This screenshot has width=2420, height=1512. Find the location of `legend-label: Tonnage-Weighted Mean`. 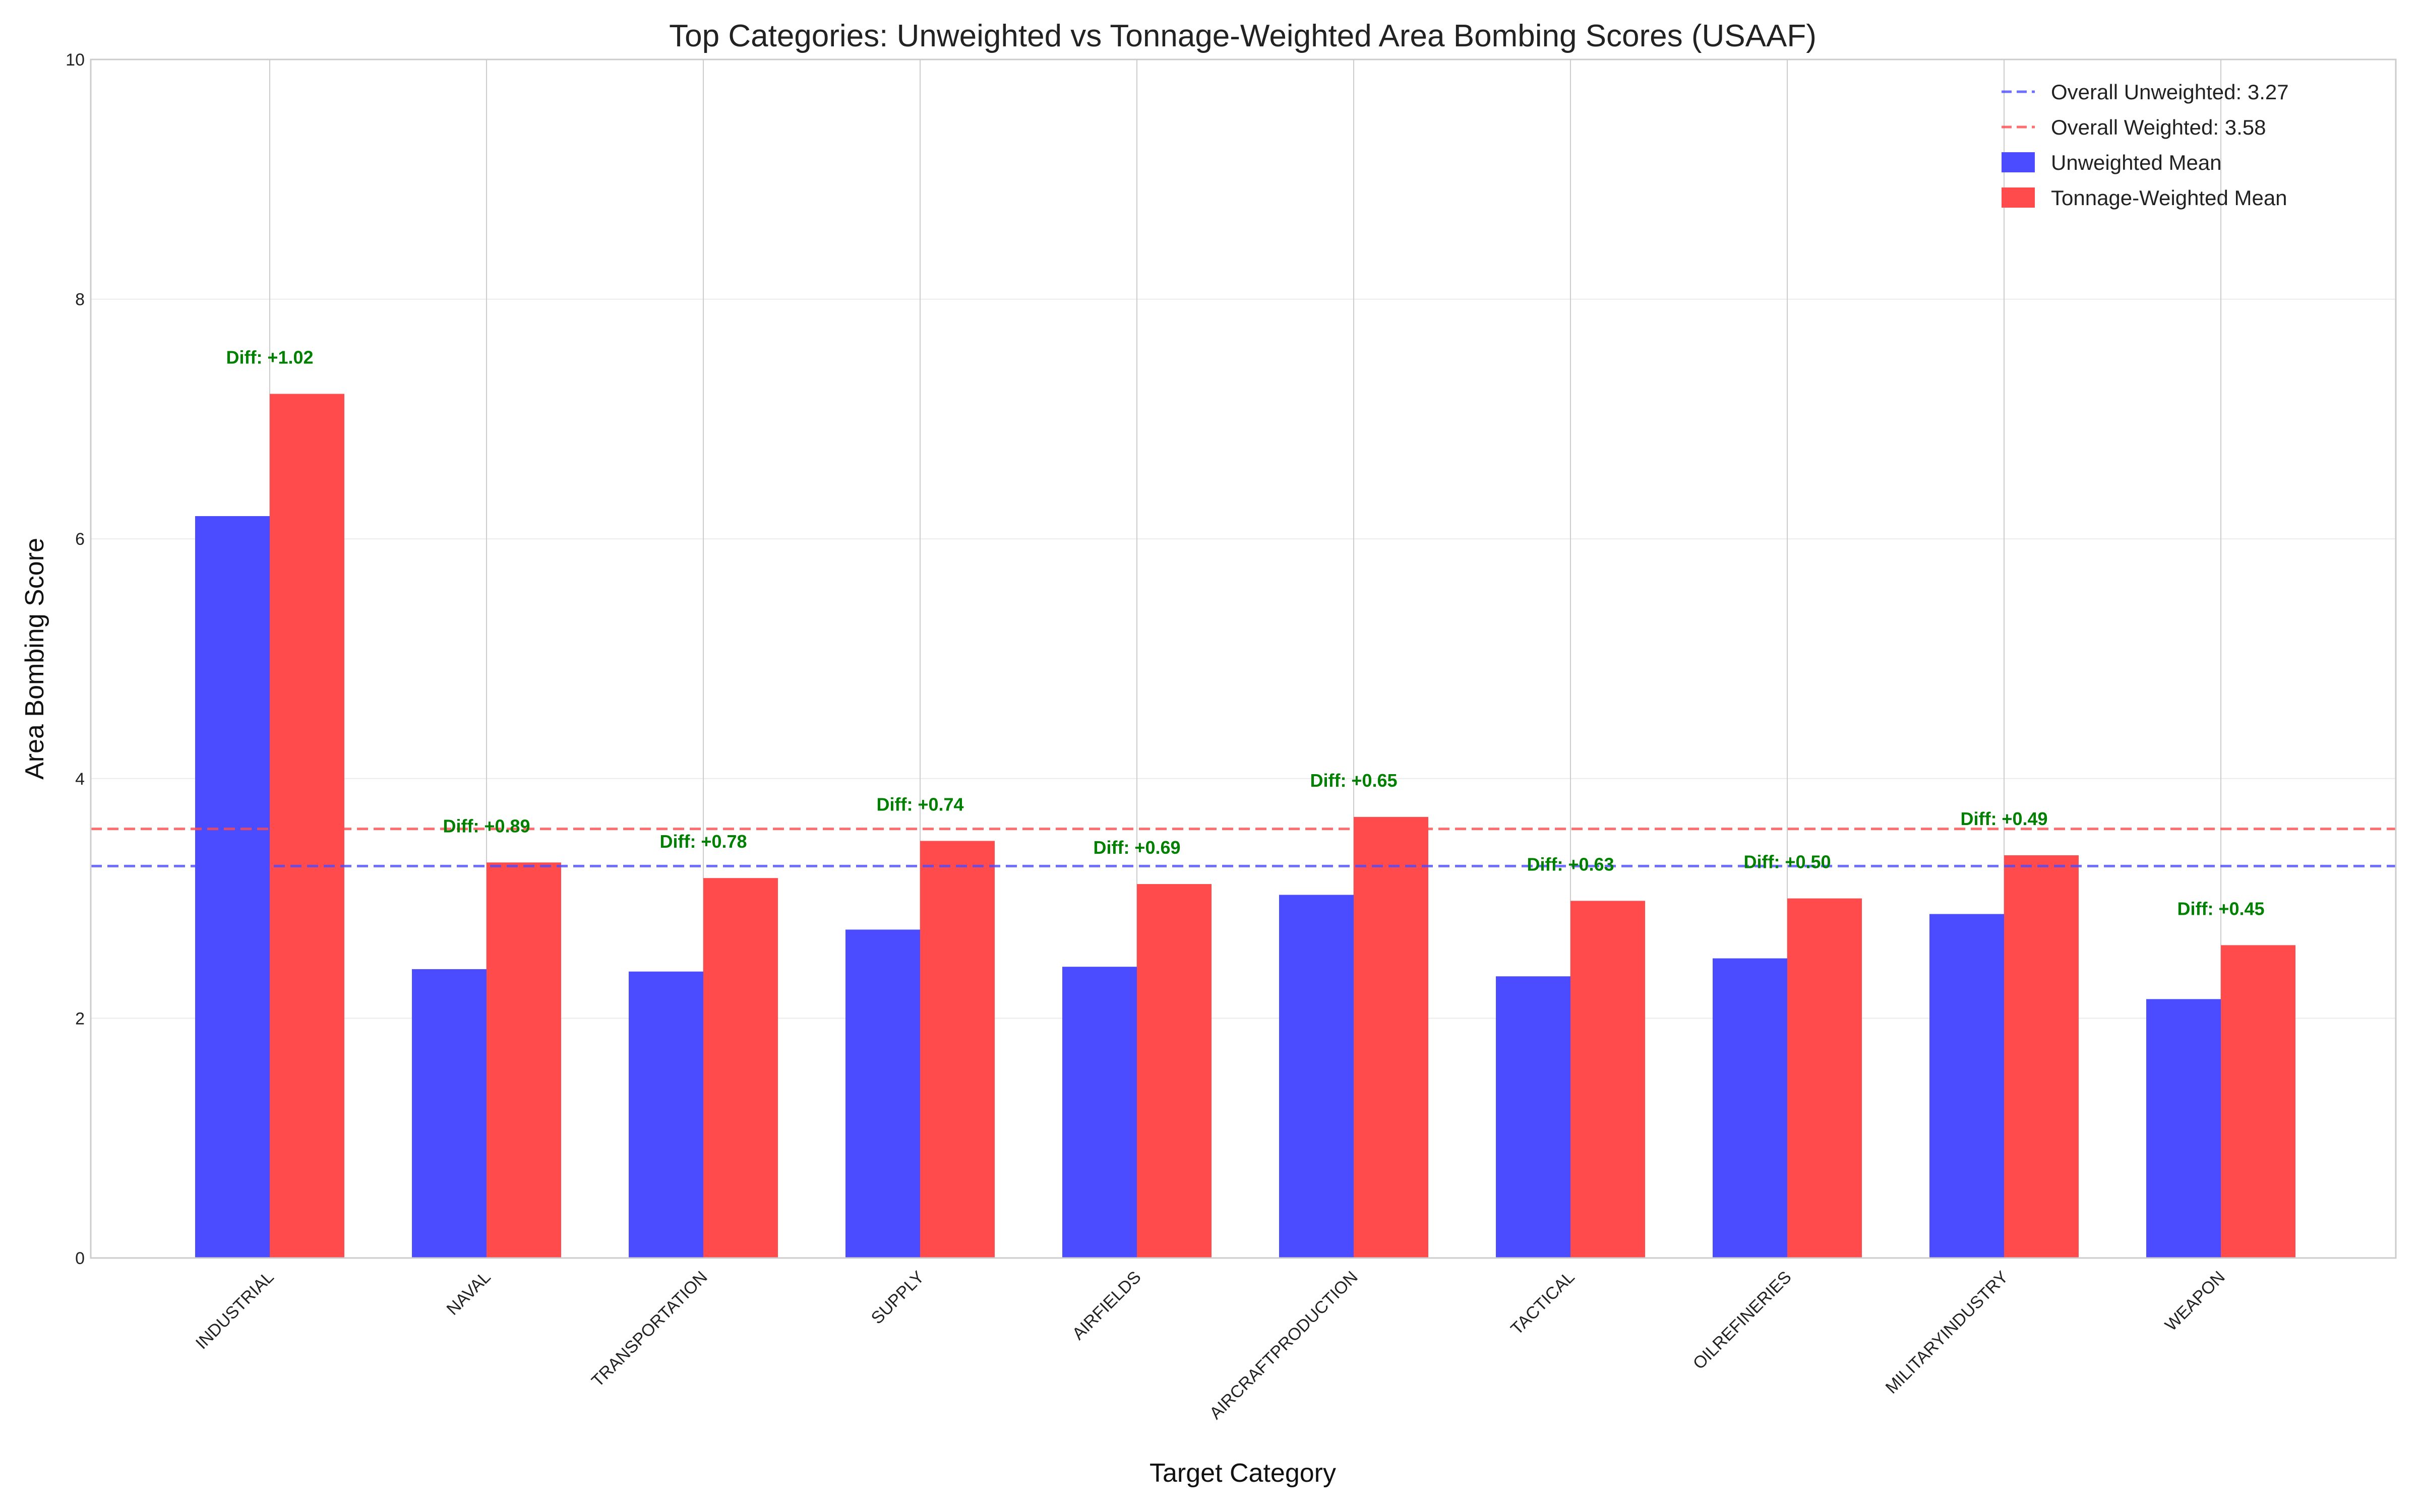

legend-label: Tonnage-Weighted Mean is located at coordinates (2169, 198).